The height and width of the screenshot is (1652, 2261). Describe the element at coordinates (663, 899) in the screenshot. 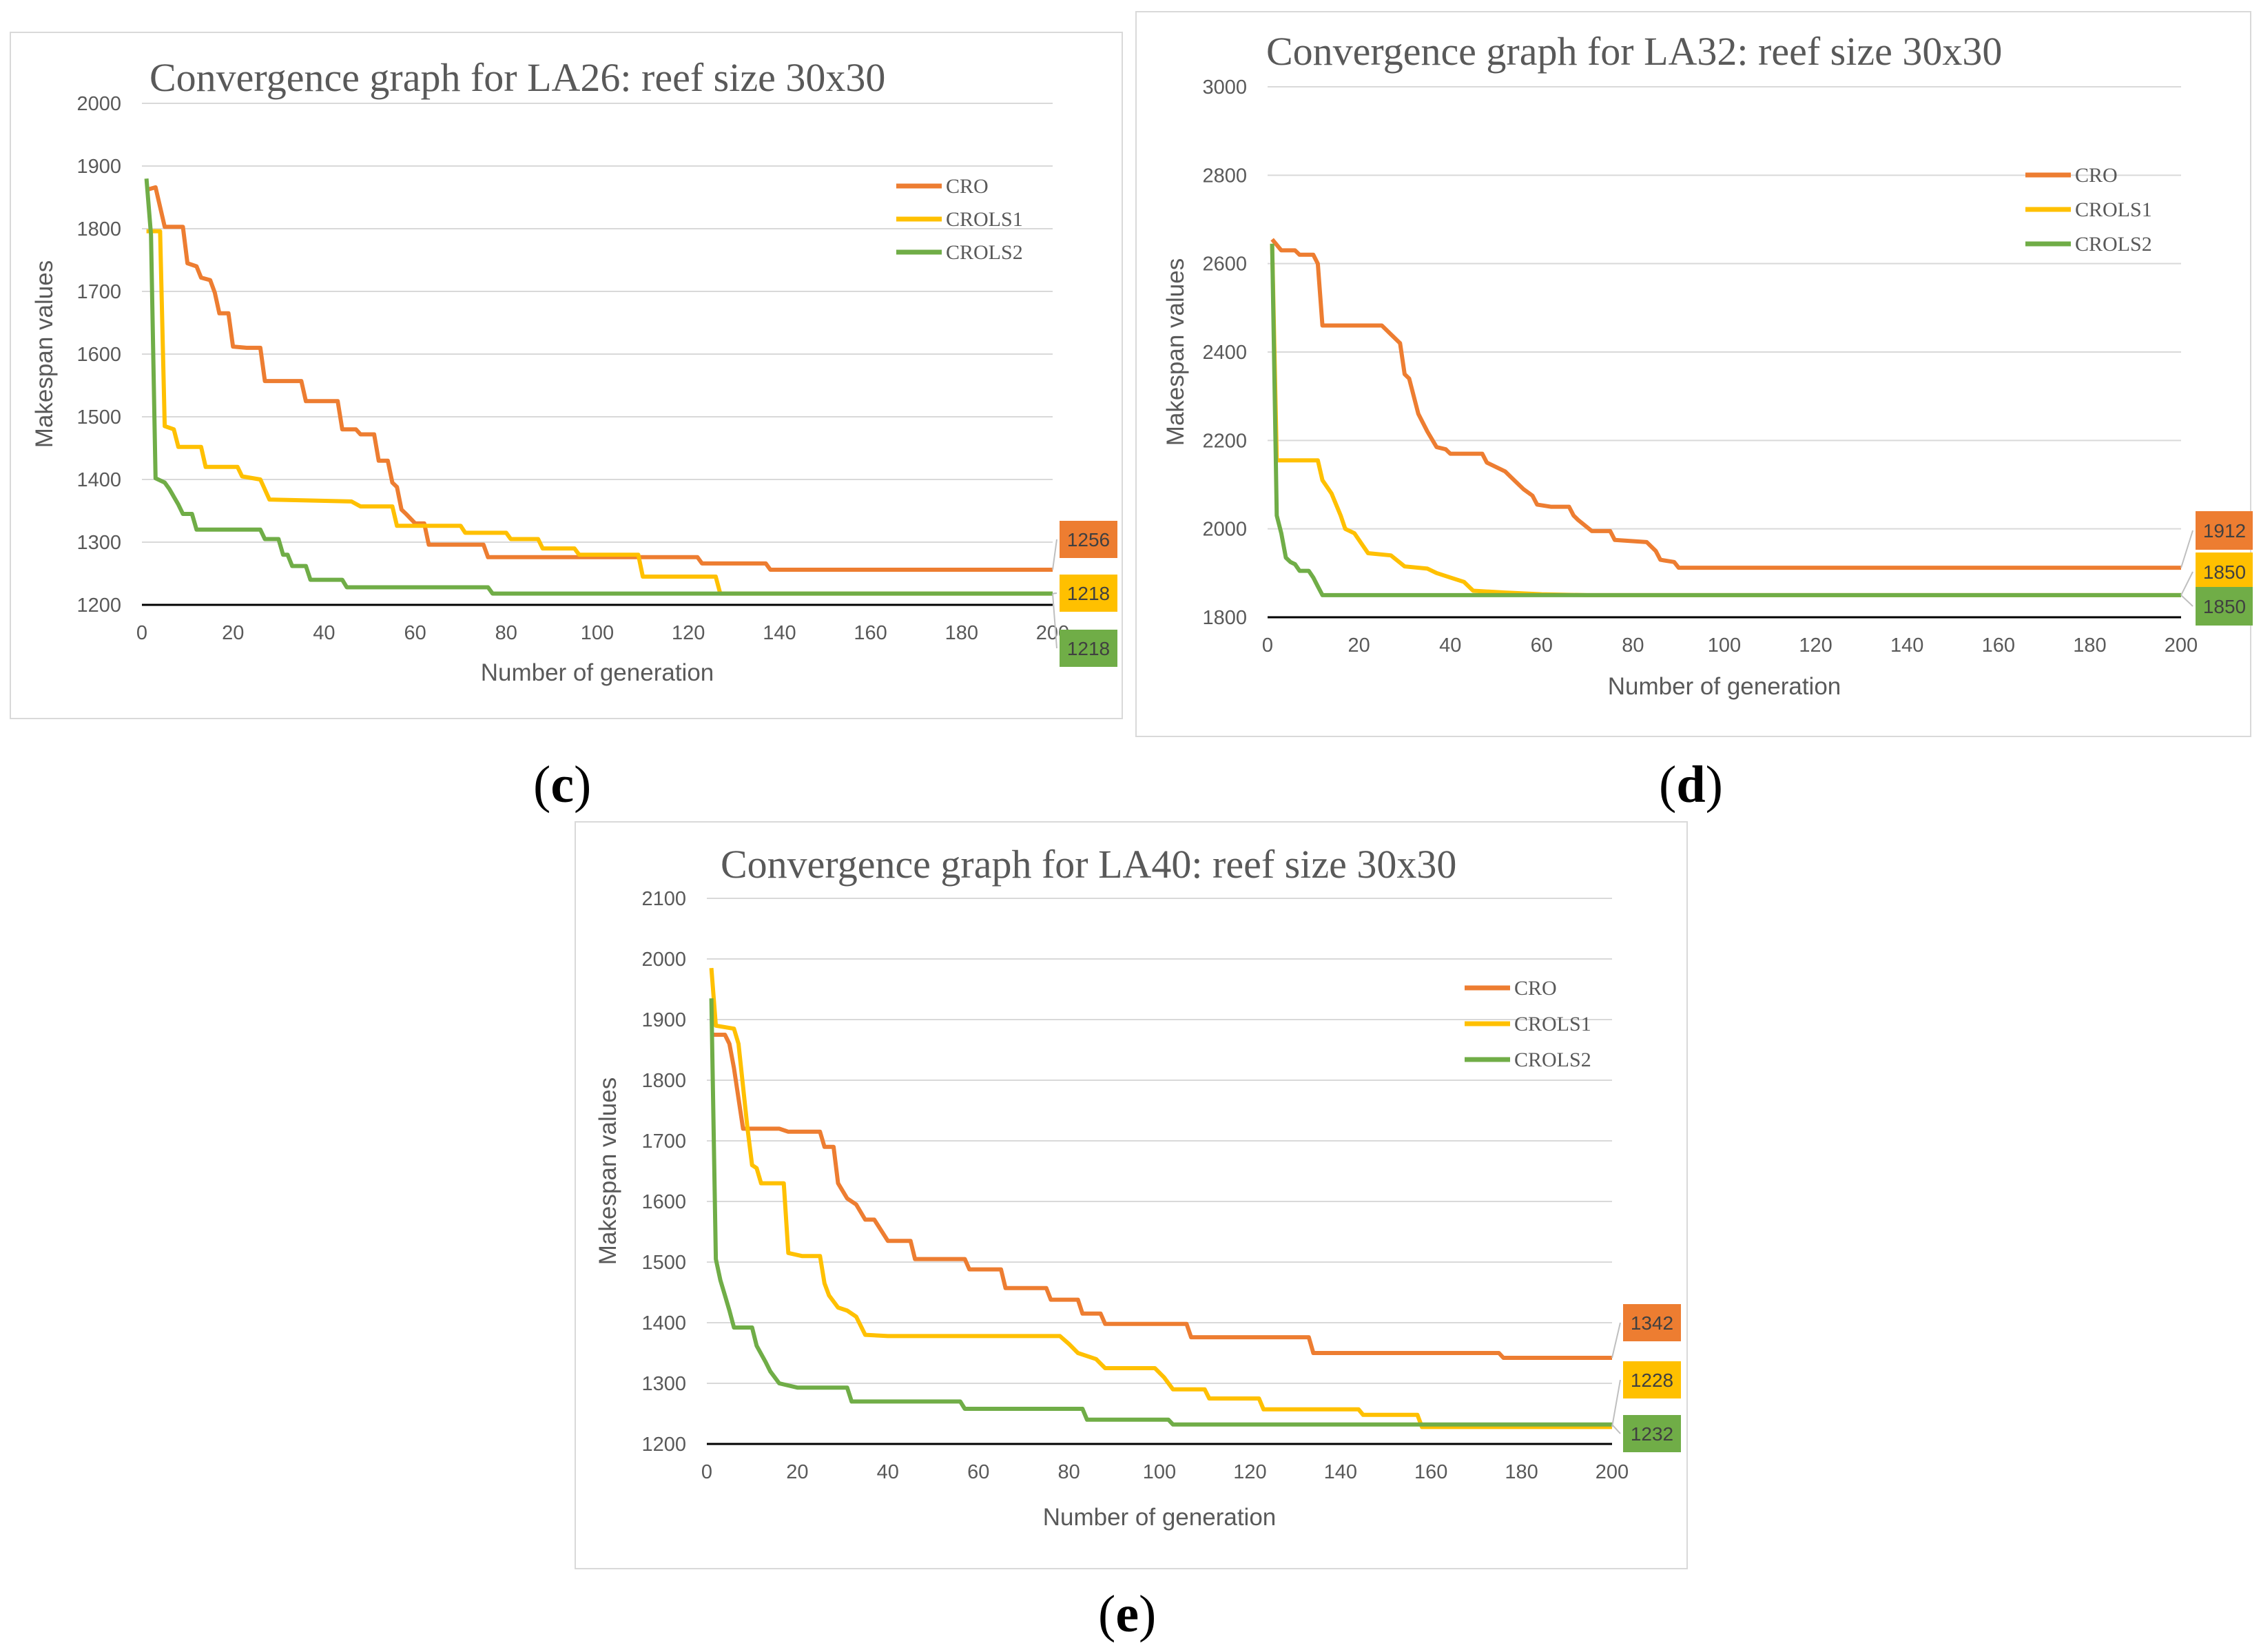

I see `y-tick-label: 2100` at that location.